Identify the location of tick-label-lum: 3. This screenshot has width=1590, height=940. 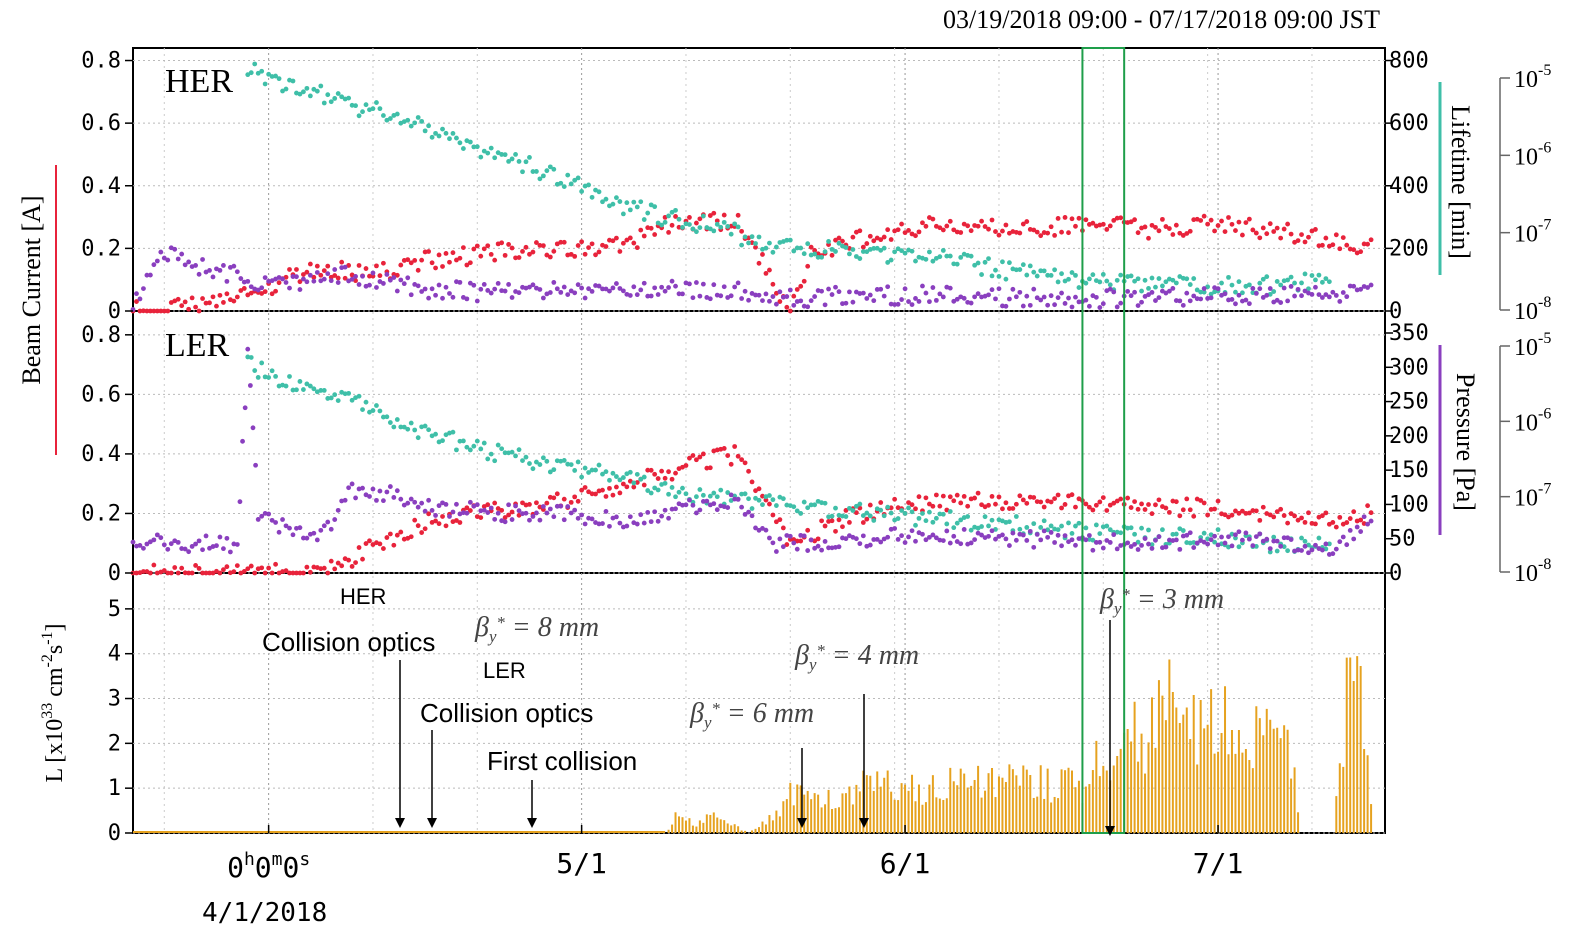
(114, 699).